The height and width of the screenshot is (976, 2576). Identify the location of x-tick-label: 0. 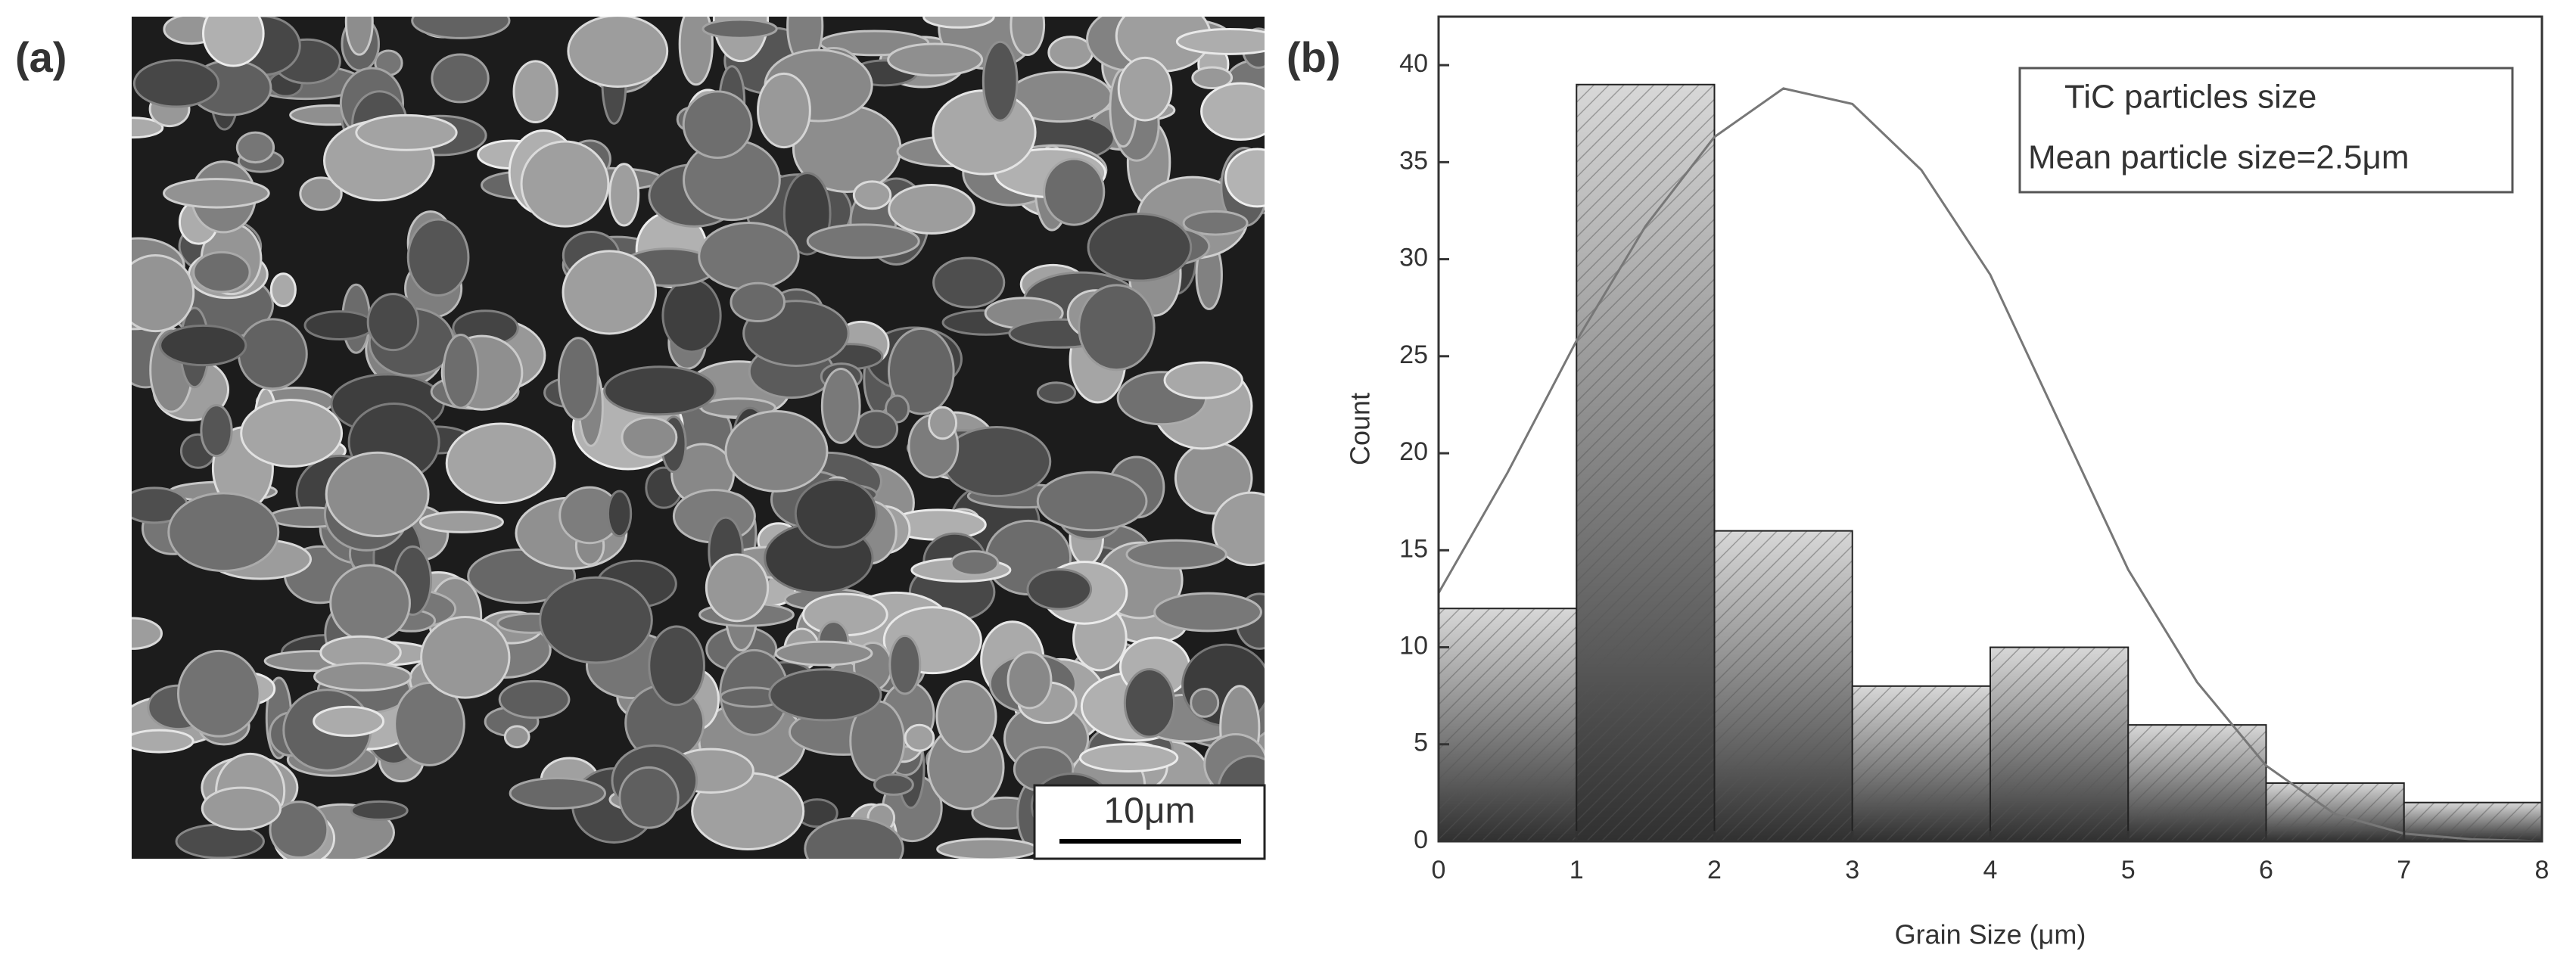
(1439, 870).